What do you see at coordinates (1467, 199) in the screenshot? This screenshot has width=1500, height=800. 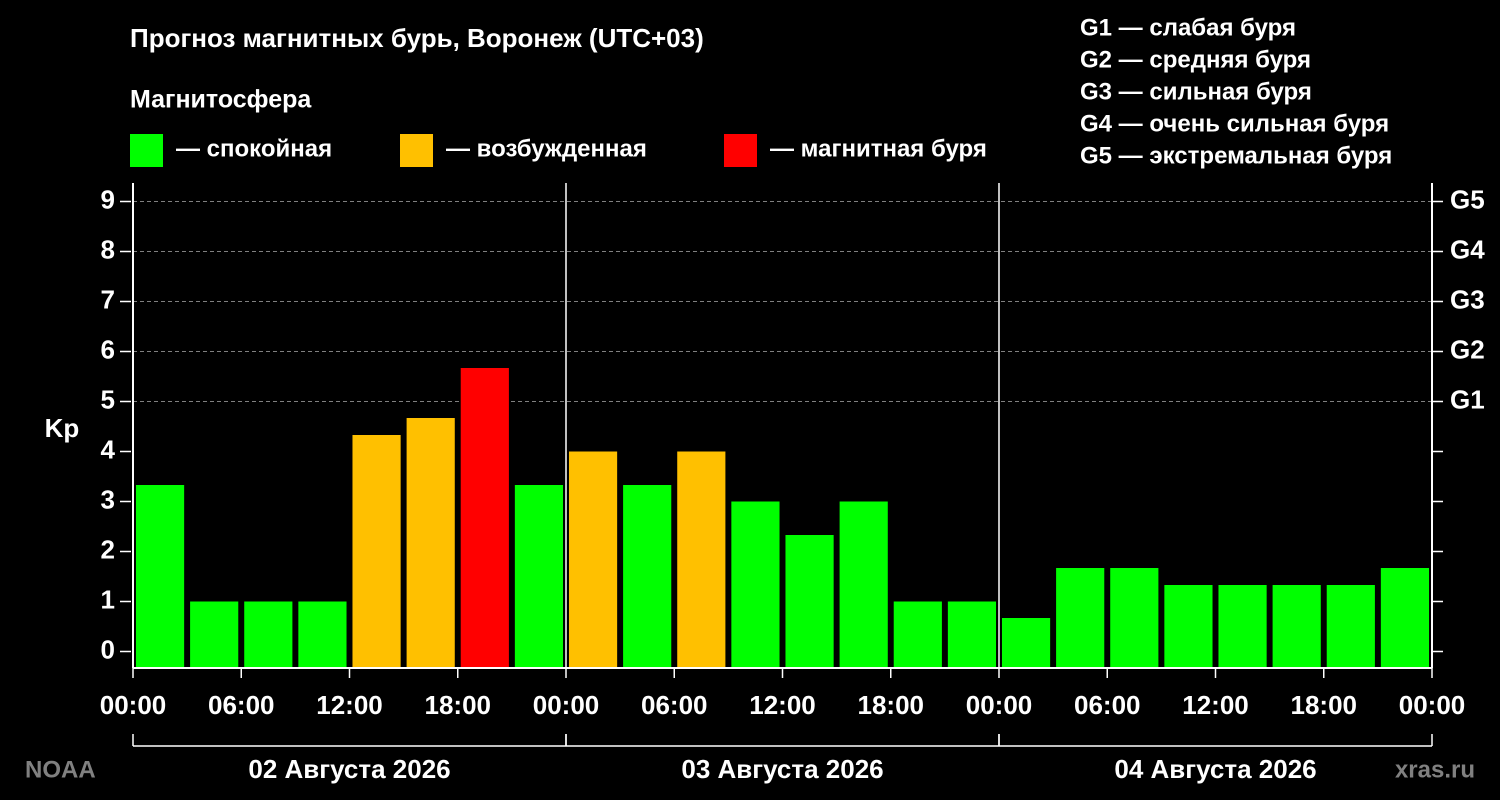 I see `y2-tick-label: G5` at bounding box center [1467, 199].